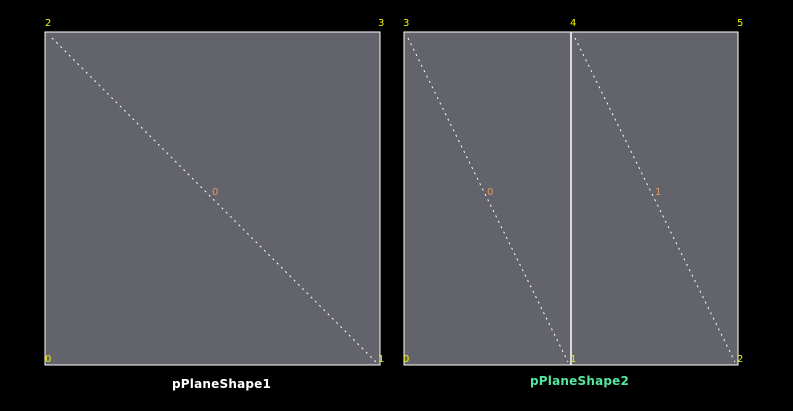  Describe the element at coordinates (222, 384) in the screenshot. I see `shape-1-name-label: pPlaneShape1` at that location.